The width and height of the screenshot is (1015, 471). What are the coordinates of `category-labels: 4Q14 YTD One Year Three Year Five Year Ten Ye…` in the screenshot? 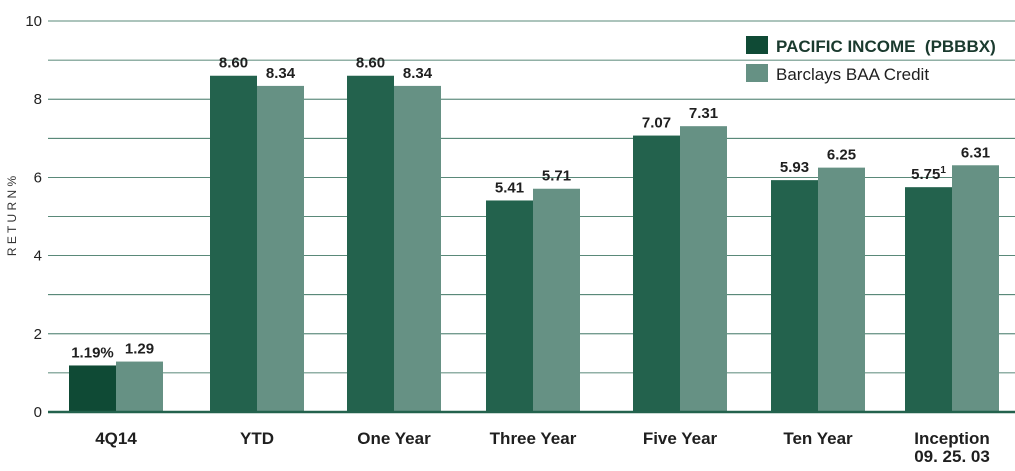 It's located at (542, 447).